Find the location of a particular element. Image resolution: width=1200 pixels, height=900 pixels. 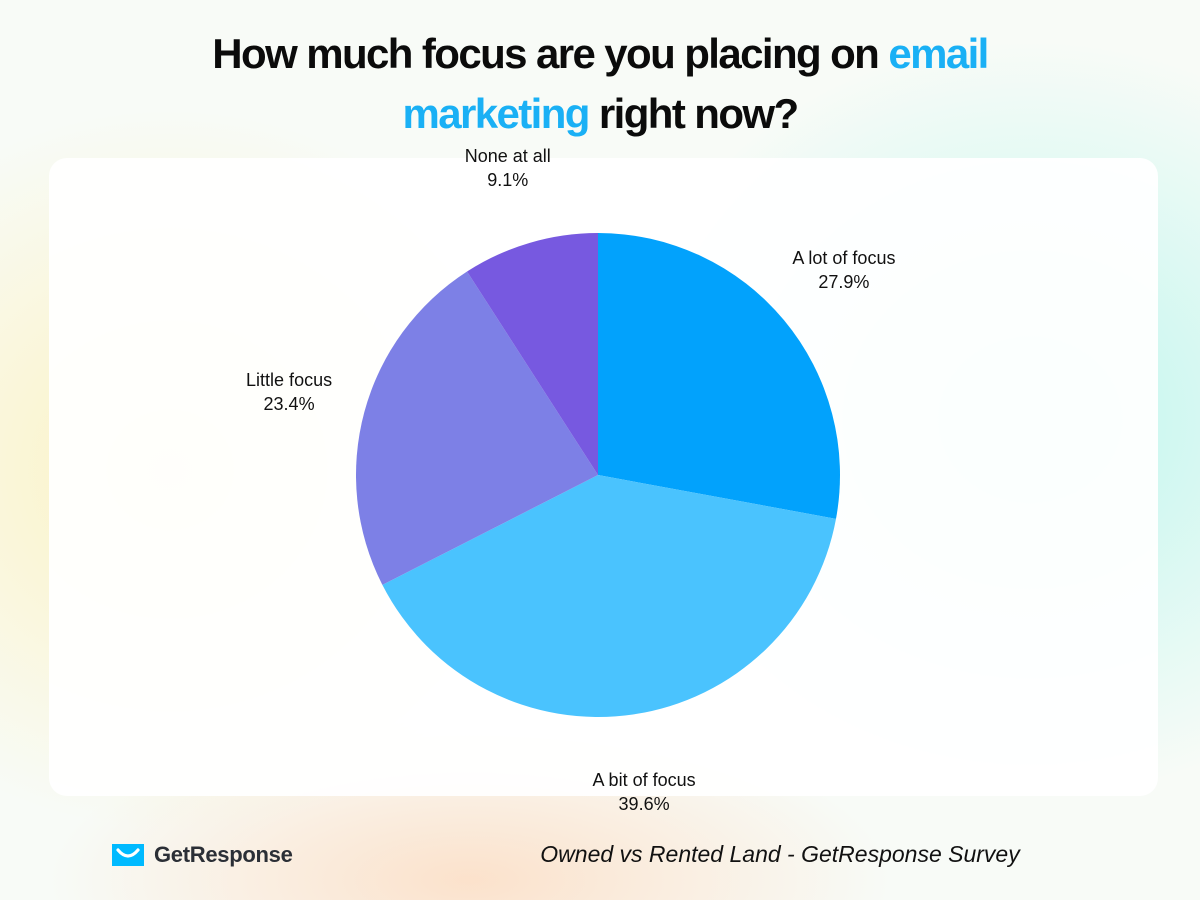

envelope-smile-icon is located at coordinates (128, 855).